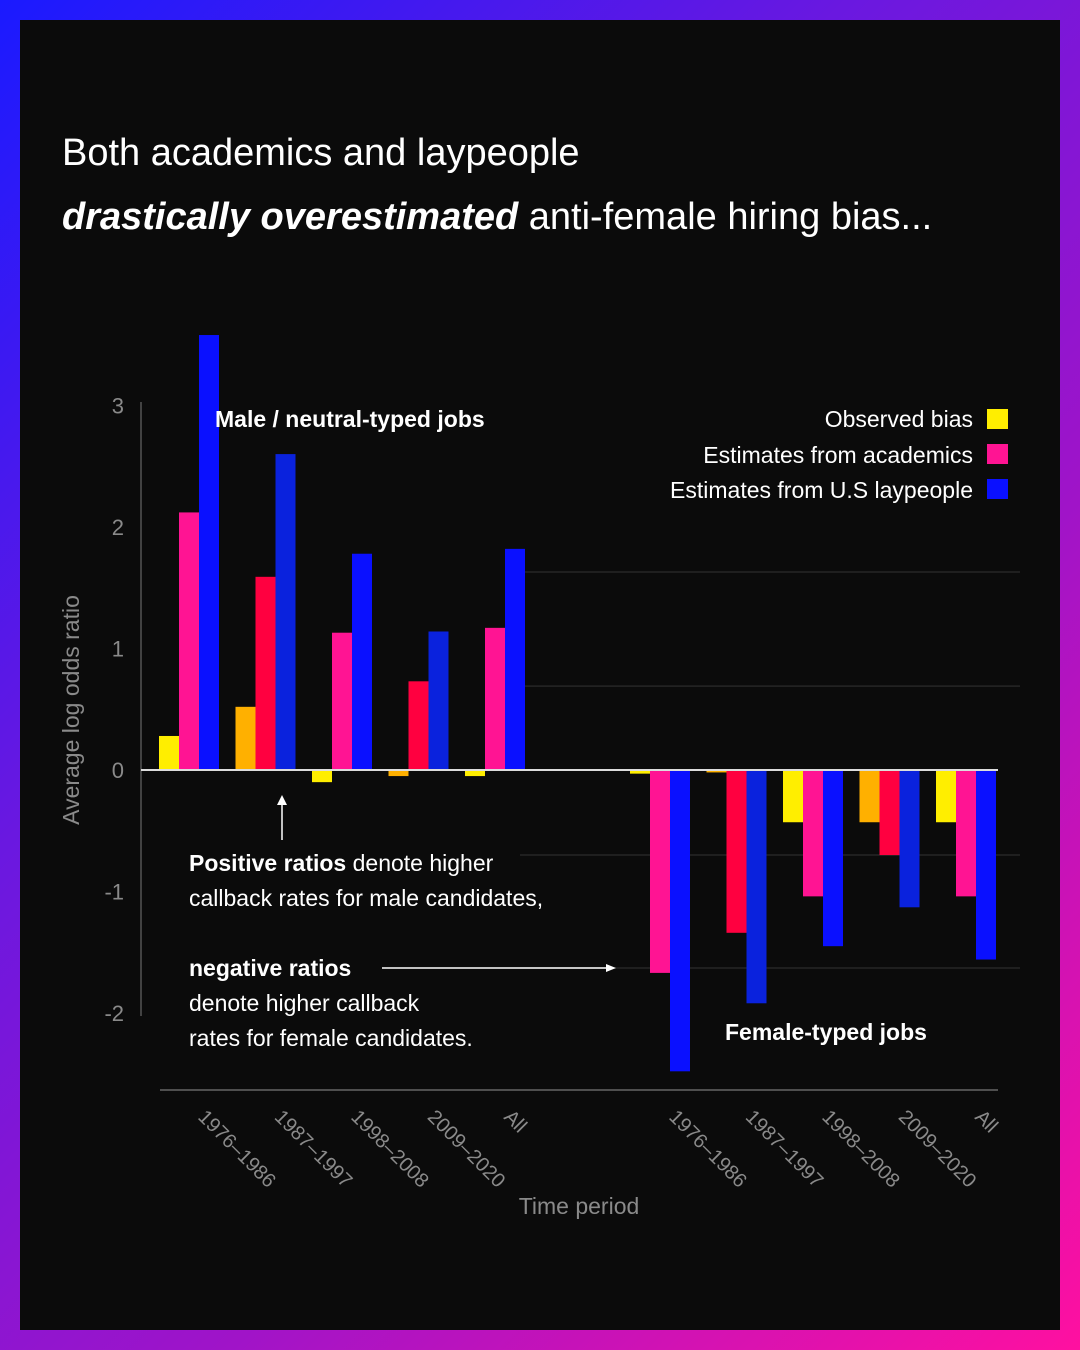  What do you see at coordinates (826, 1032) in the screenshot?
I see `group-label-female: Female-typed jobs` at bounding box center [826, 1032].